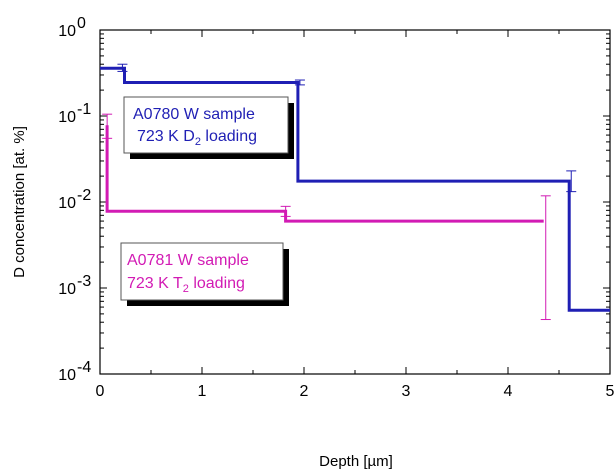  I want to click on annotation-t2-line2: 723 K T2 loading, so click(186, 285).